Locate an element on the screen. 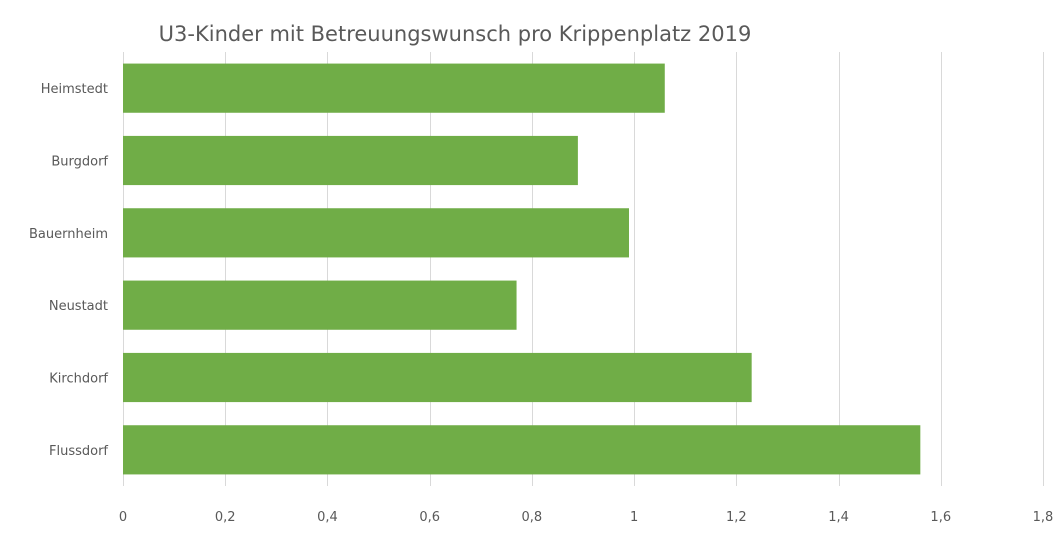 This screenshot has height=553, width=1056. category-label: Kirchdorf is located at coordinates (78, 379).